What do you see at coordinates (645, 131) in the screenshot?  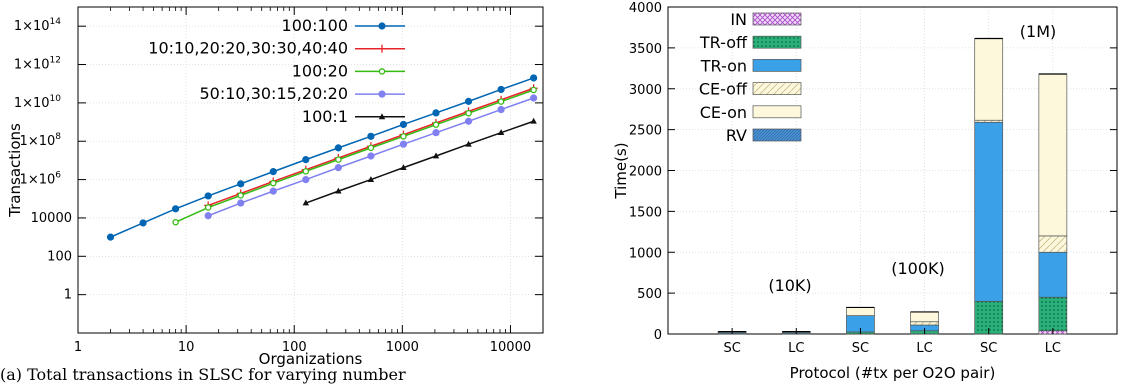 I see `y-tick-label: 2500` at bounding box center [645, 131].